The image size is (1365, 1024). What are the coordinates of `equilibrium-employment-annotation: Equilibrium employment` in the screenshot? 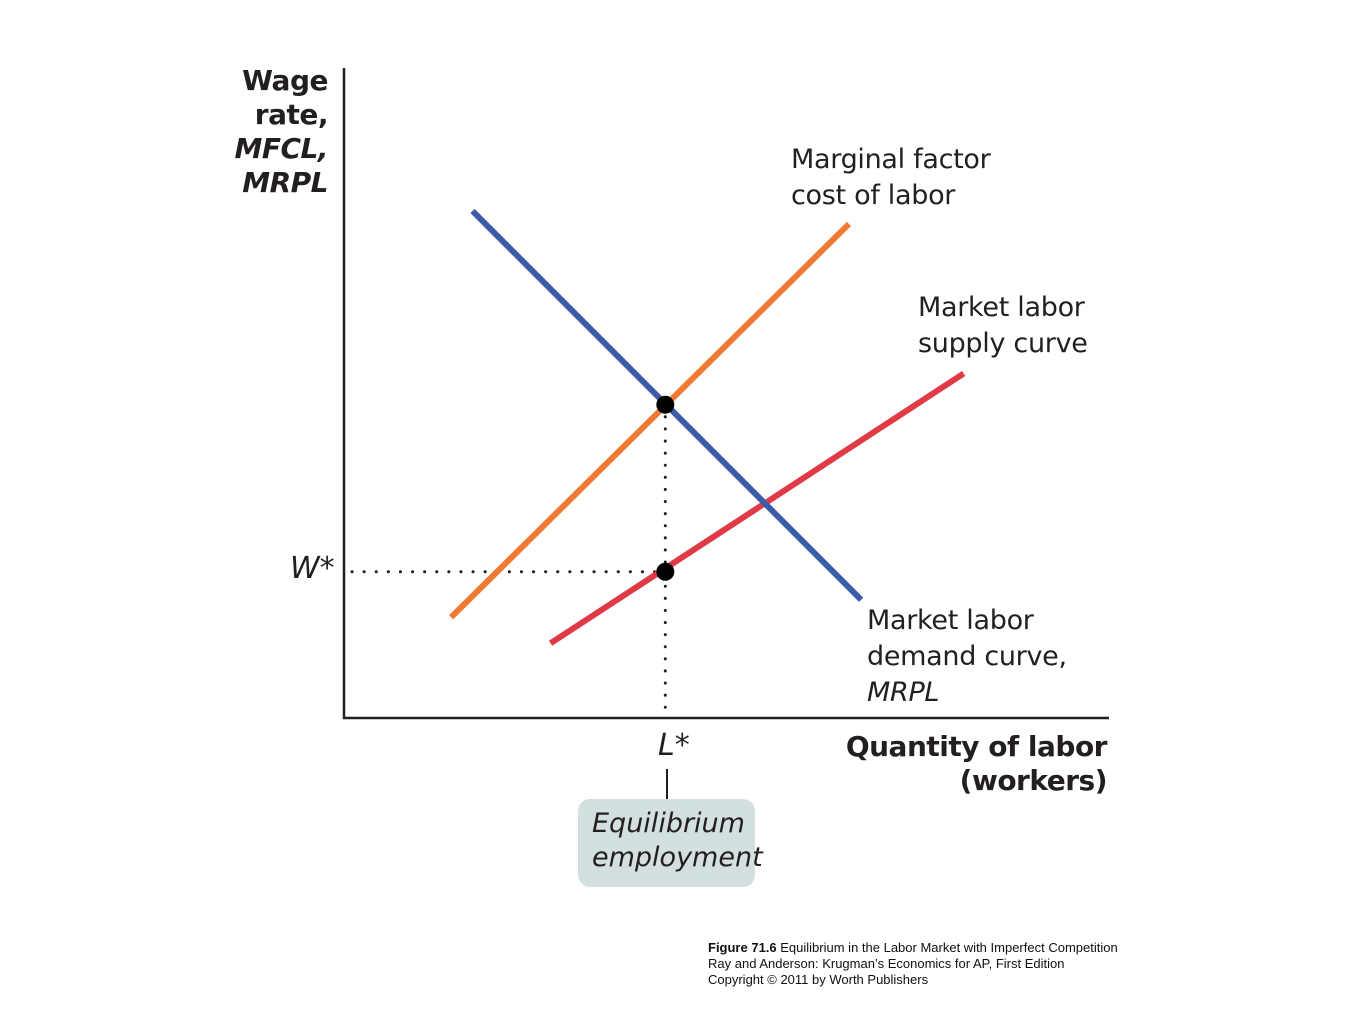 It's located at (670, 843).